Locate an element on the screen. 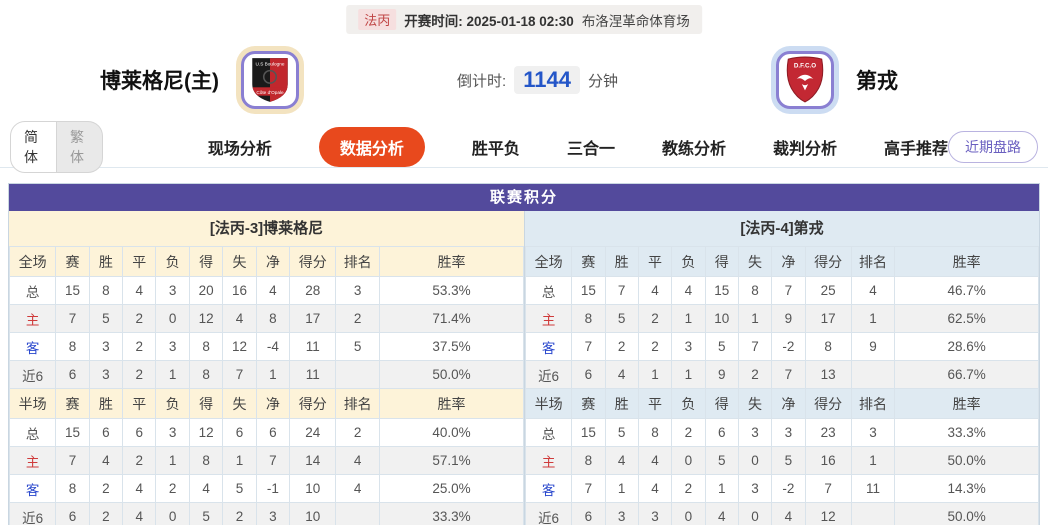 The image size is (1048, 525). stats-cell: -2 is located at coordinates (788, 488).